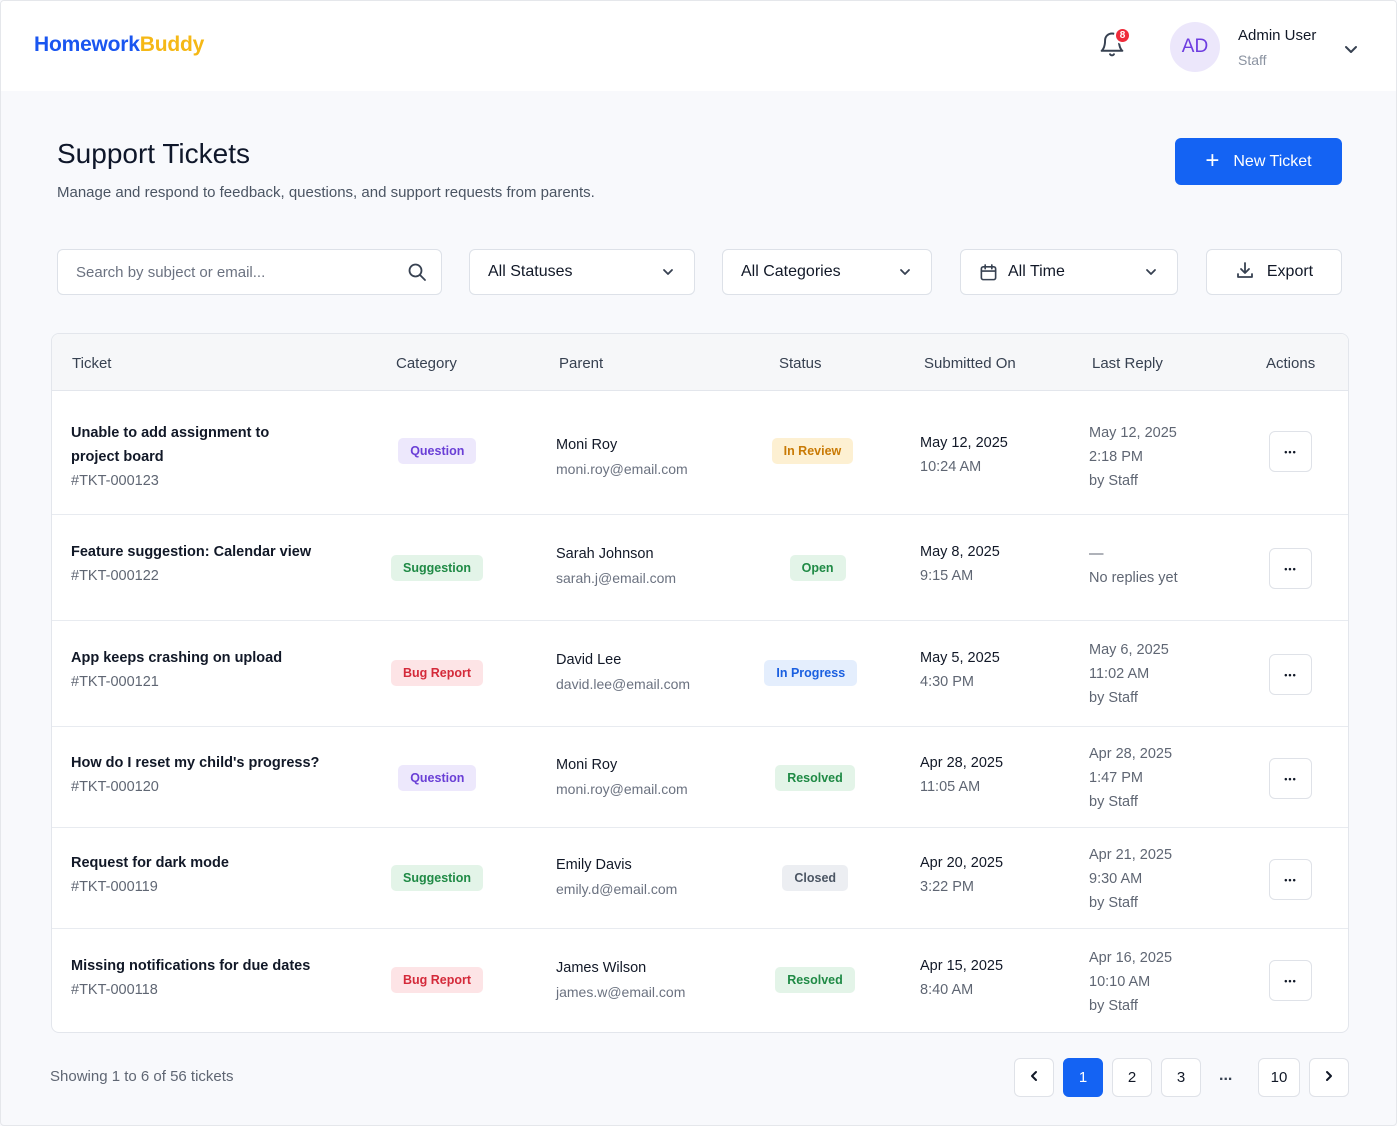 The image size is (1397, 1126). I want to click on parent-name: David Lee, so click(589, 660).